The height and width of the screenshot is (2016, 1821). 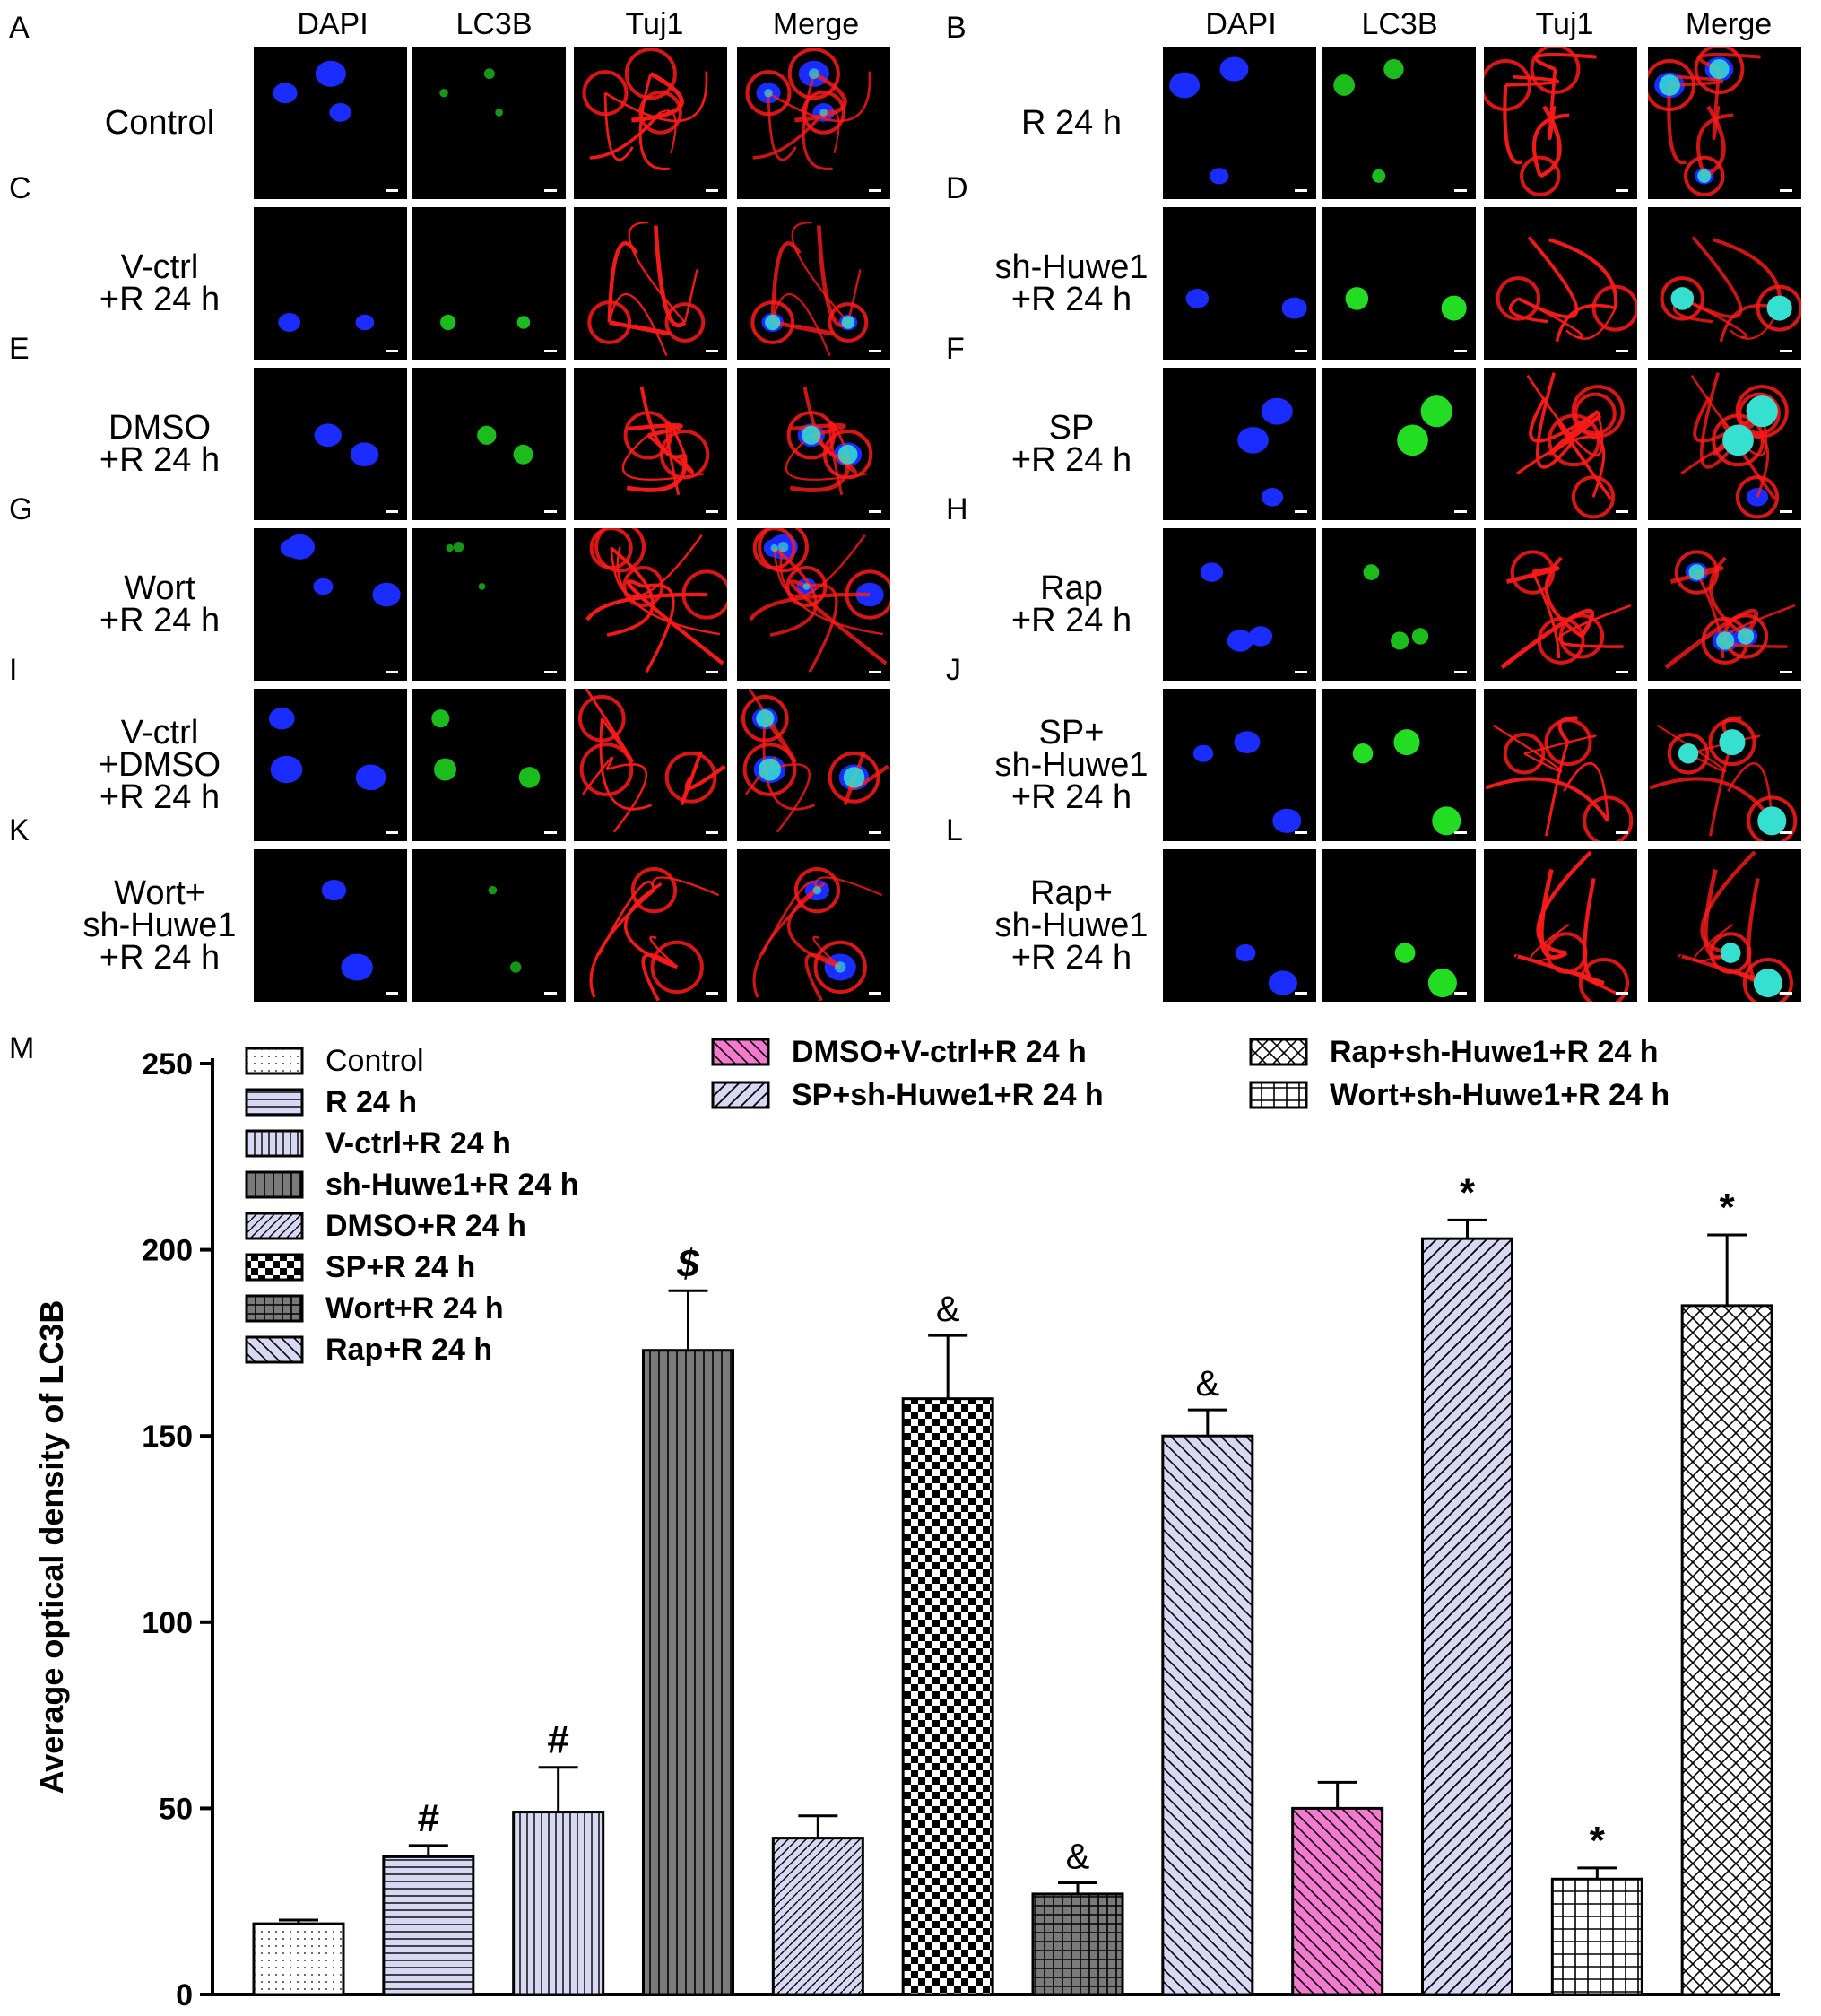 What do you see at coordinates (650, 926) in the screenshot?
I see `micrograph-k-tuj1` at bounding box center [650, 926].